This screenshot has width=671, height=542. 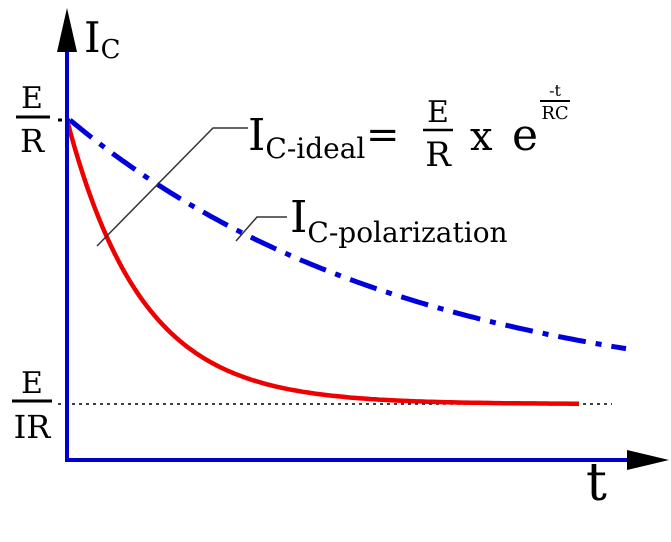 What do you see at coordinates (554, 113) in the screenshot?
I see `svg-text: RC` at bounding box center [554, 113].